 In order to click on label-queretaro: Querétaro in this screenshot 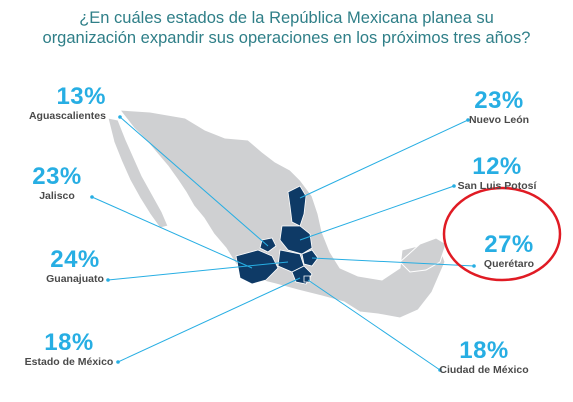, I will do `click(509, 264)`.